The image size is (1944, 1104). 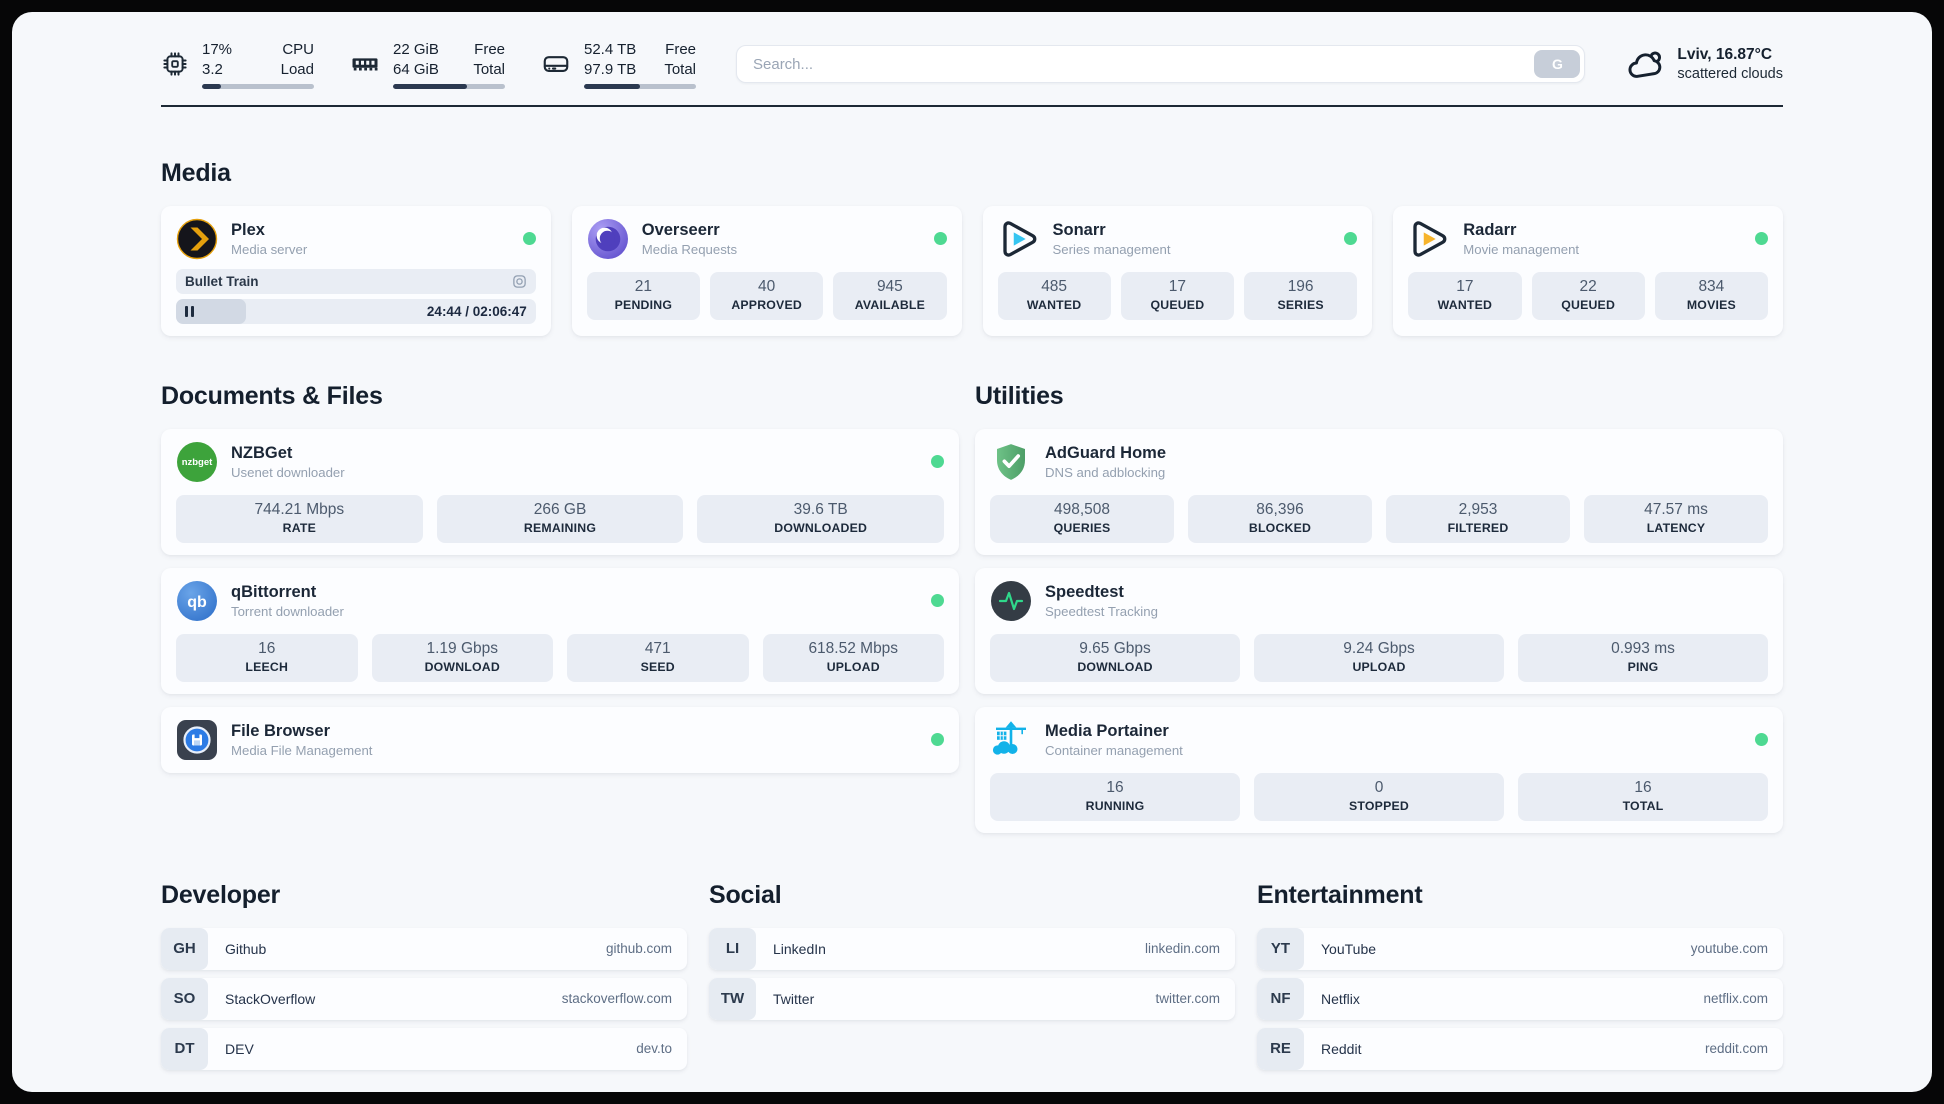 What do you see at coordinates (610, 49) in the screenshot?
I see `storage-free: 52.4 TB` at bounding box center [610, 49].